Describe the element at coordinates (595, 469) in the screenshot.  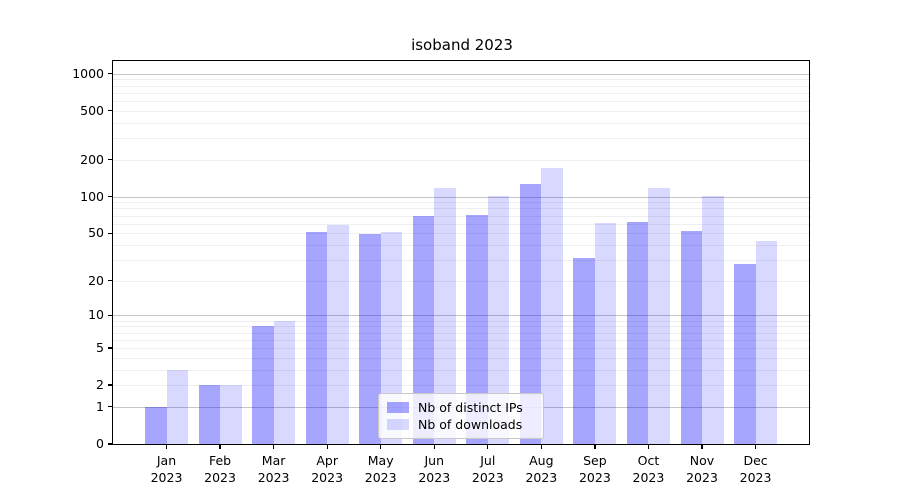
I see `x-tick-label: Sep 2023` at that location.